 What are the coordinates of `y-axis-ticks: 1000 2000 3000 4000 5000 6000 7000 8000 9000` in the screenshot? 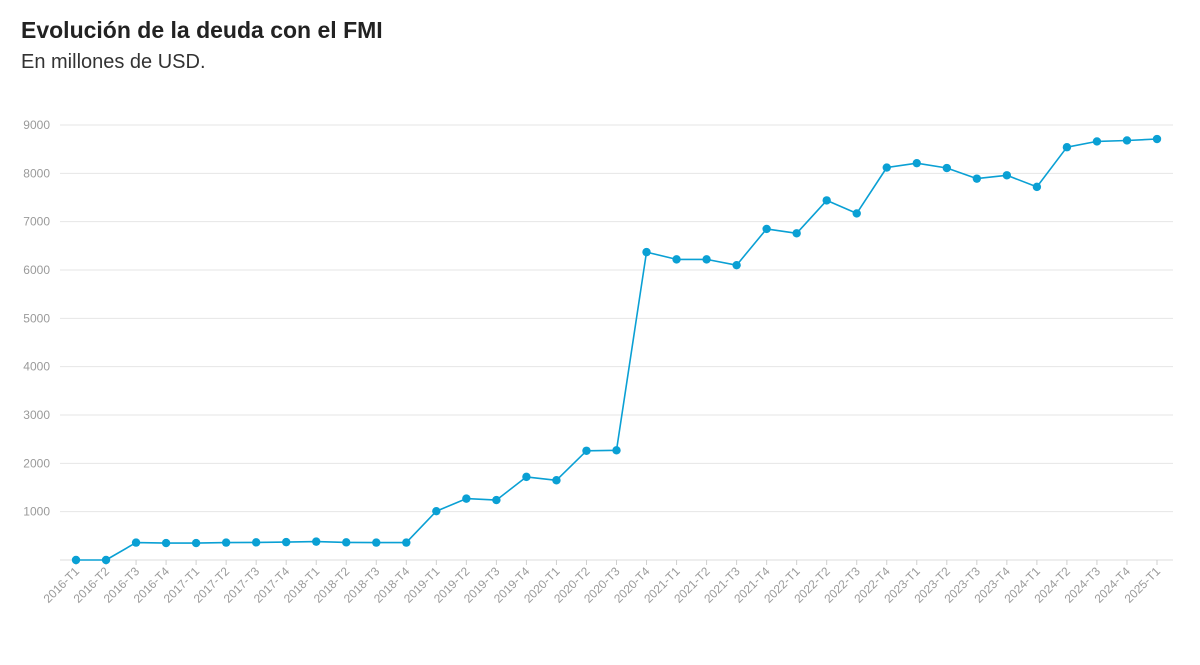 It's located at (36, 318).